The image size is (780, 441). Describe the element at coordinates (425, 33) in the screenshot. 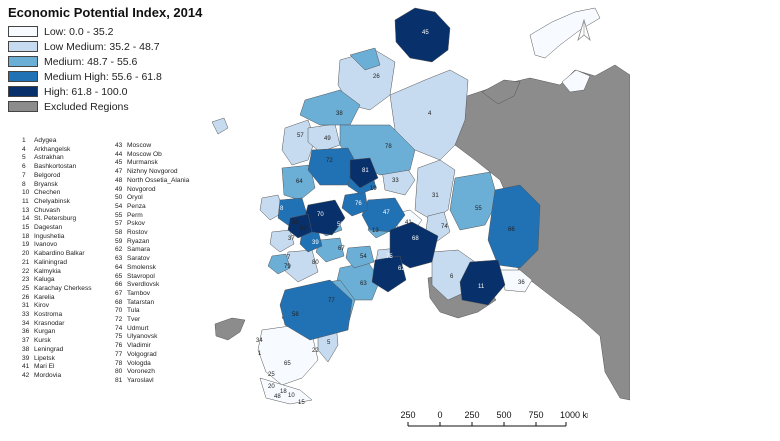

I see `map-label: 45` at that location.